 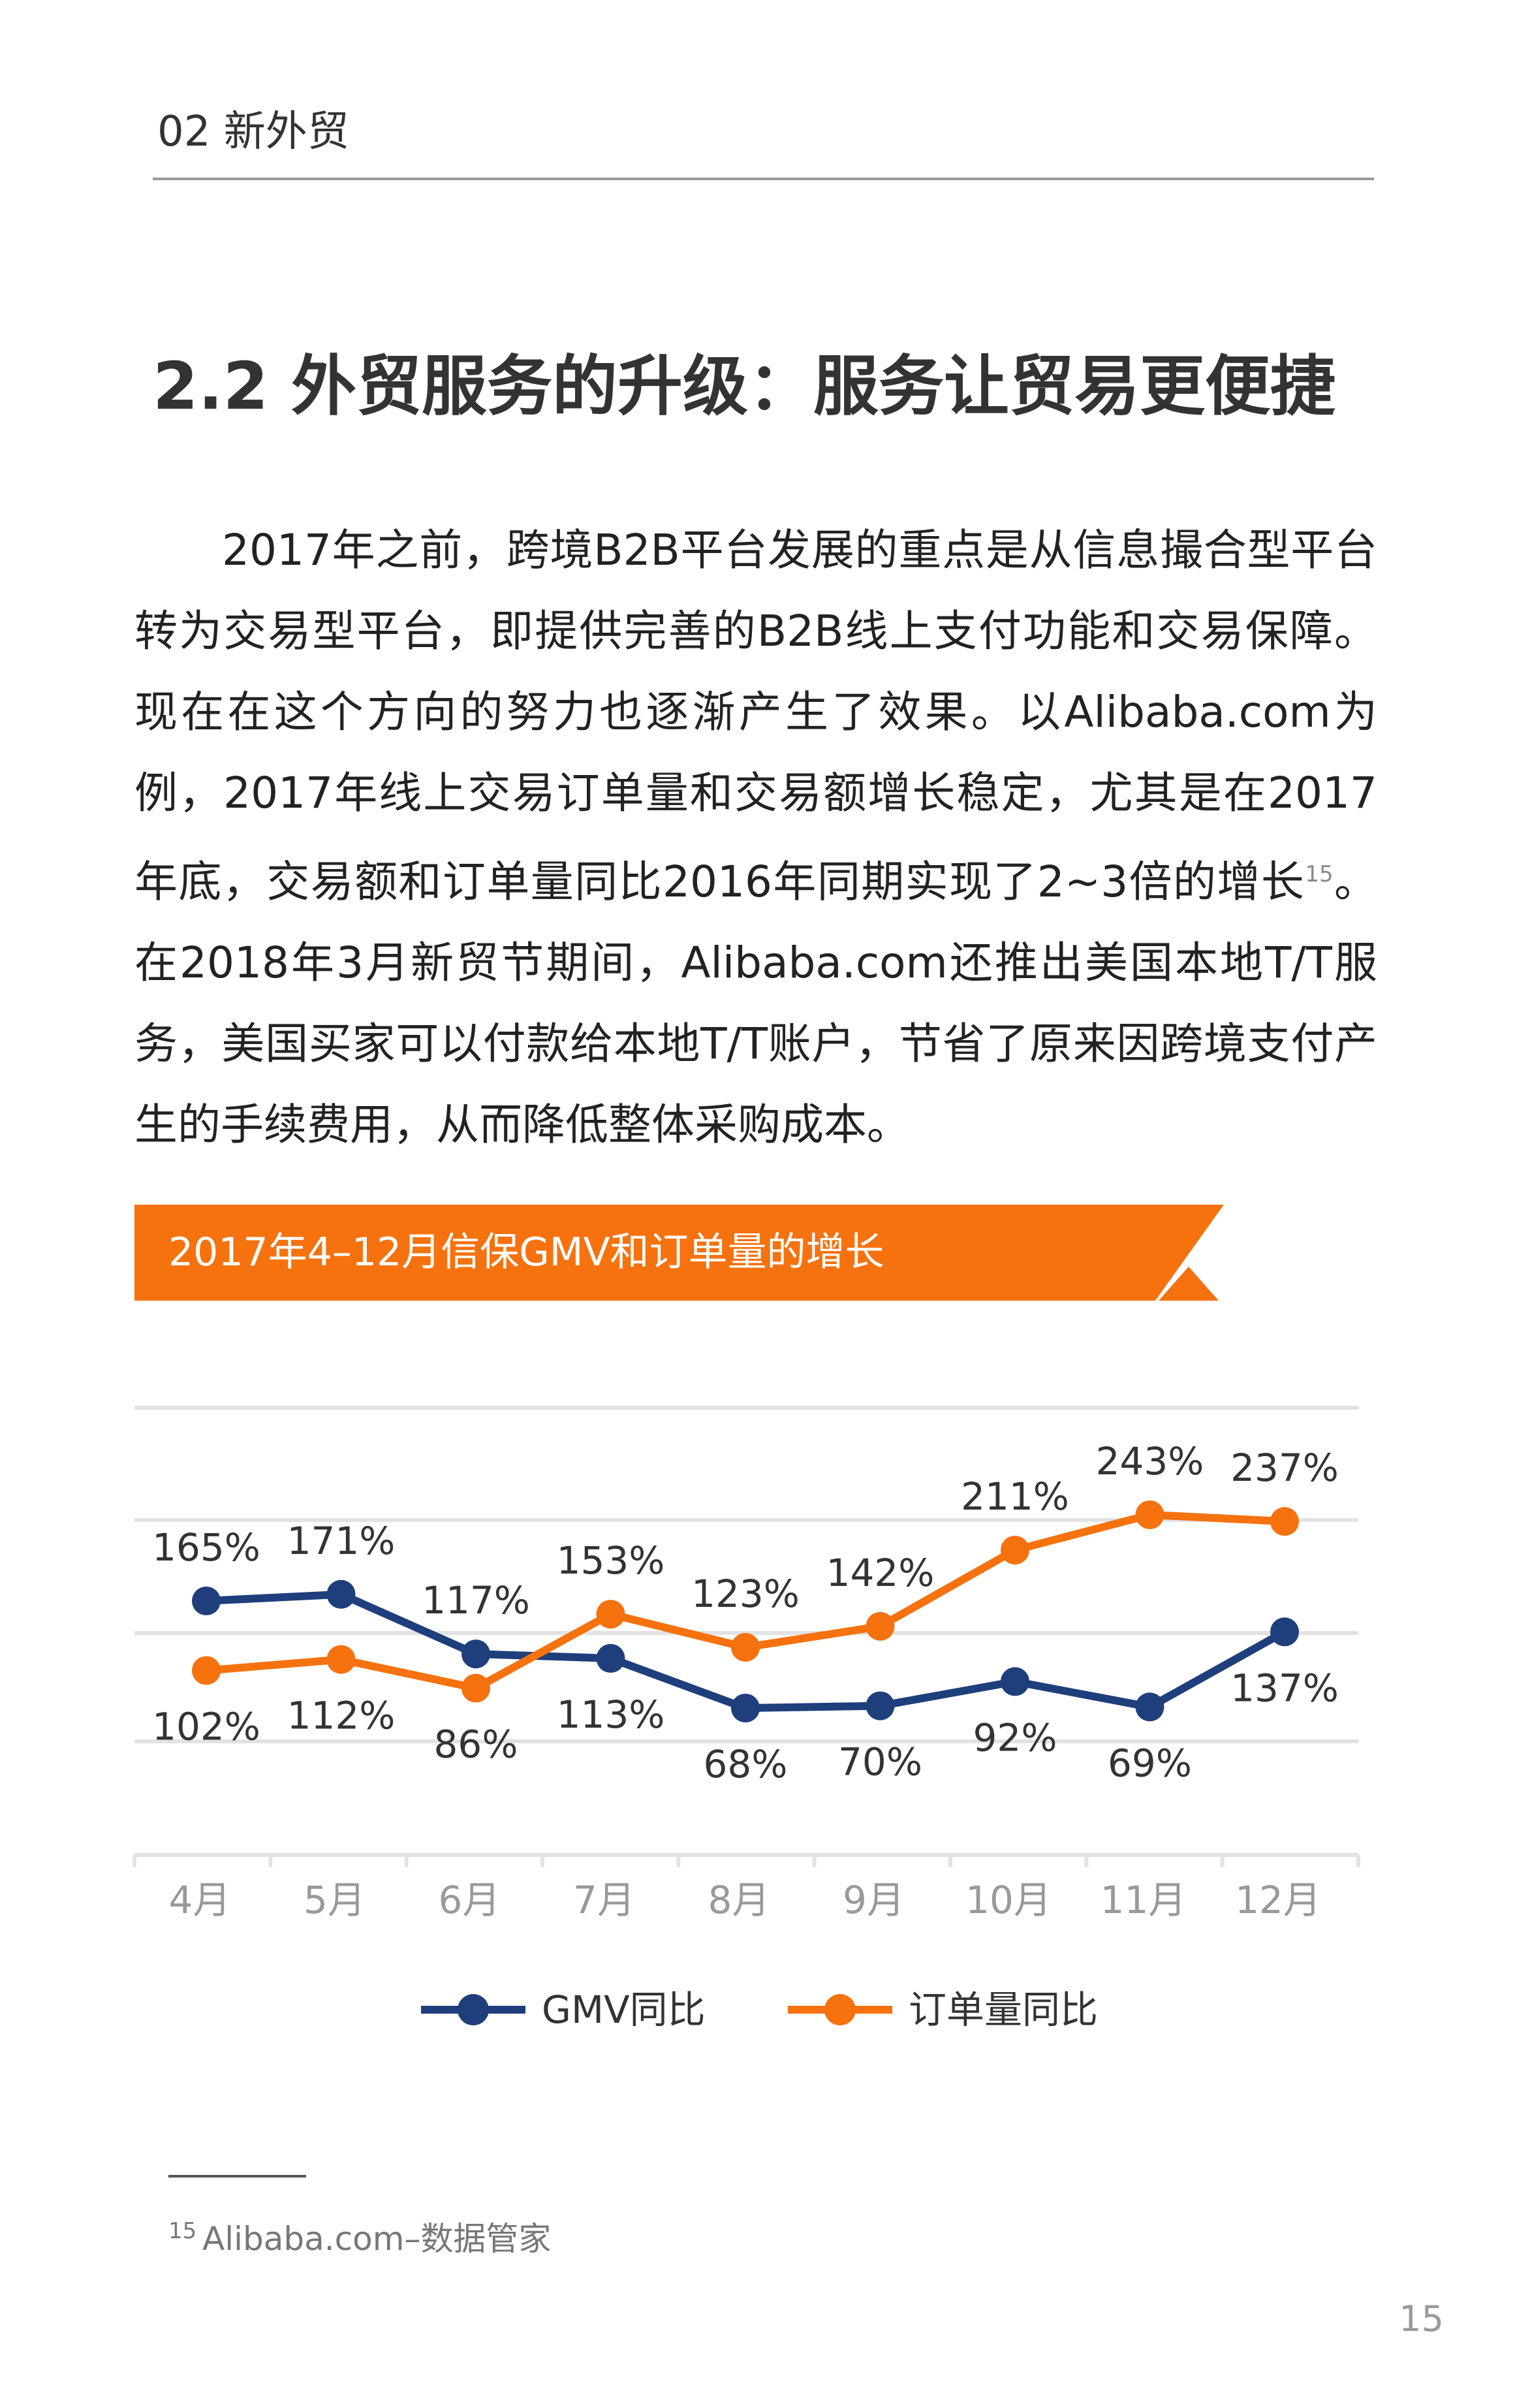 I want to click on note-ref: 15, so click(x=1319, y=874).